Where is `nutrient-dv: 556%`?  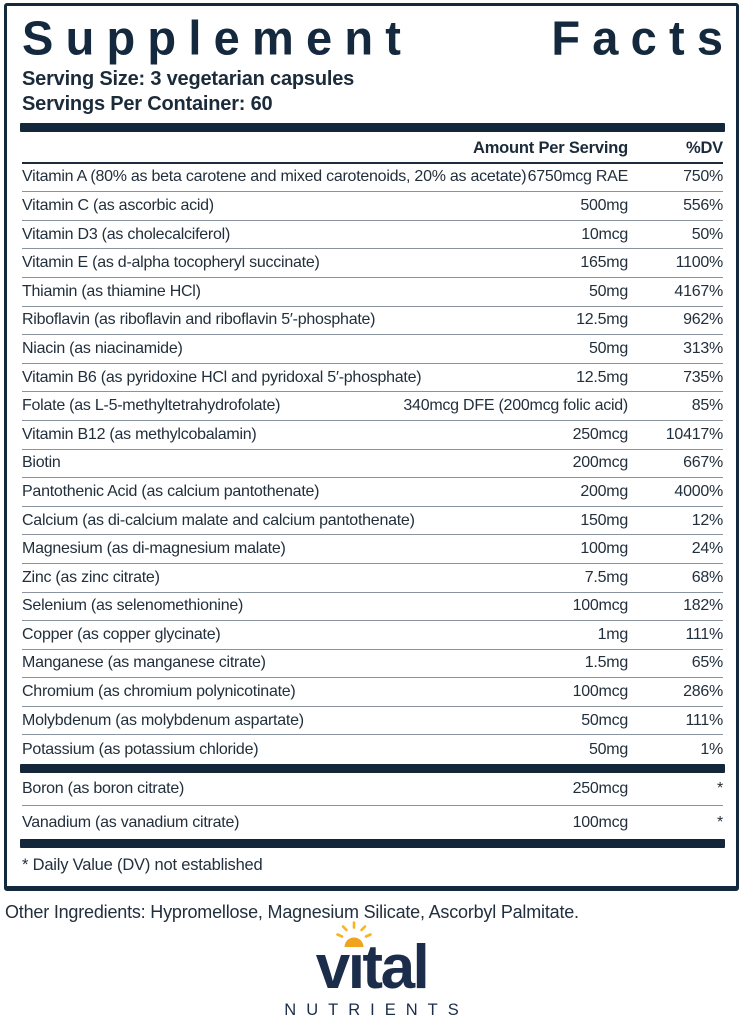
nutrient-dv: 556% is located at coordinates (703, 205).